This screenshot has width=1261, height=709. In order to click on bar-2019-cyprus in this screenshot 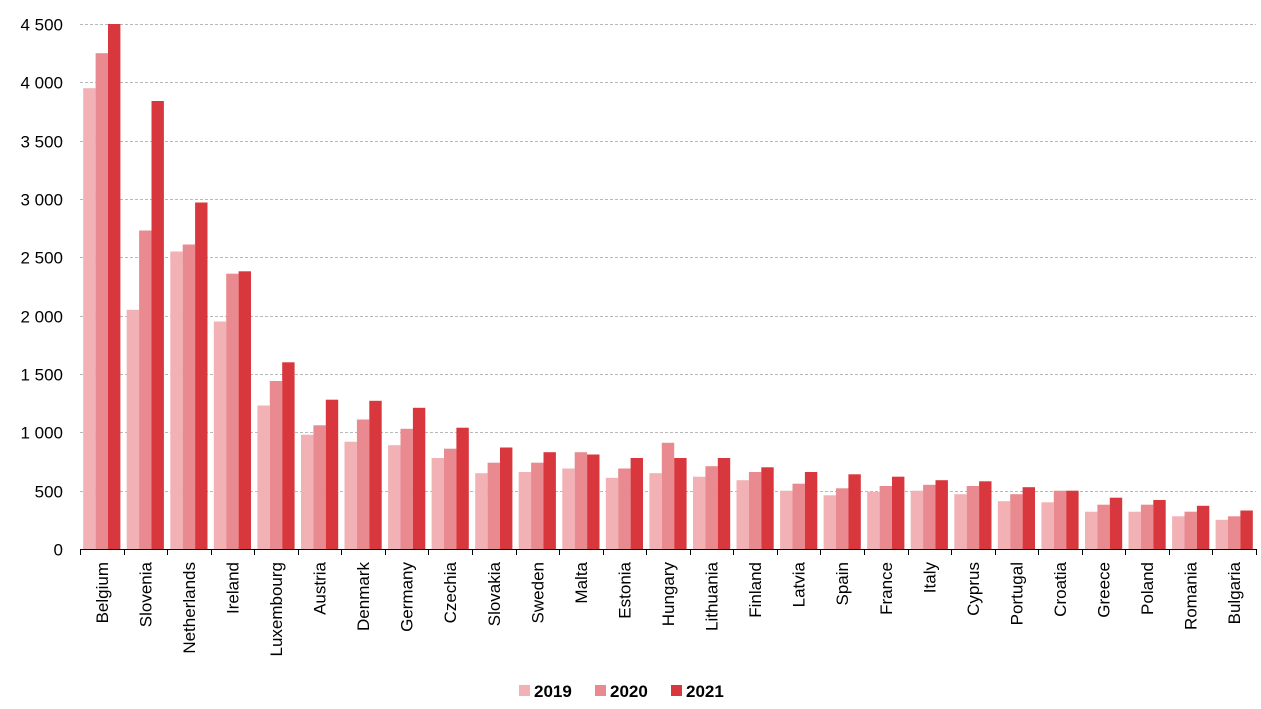, I will do `click(960, 521)`.